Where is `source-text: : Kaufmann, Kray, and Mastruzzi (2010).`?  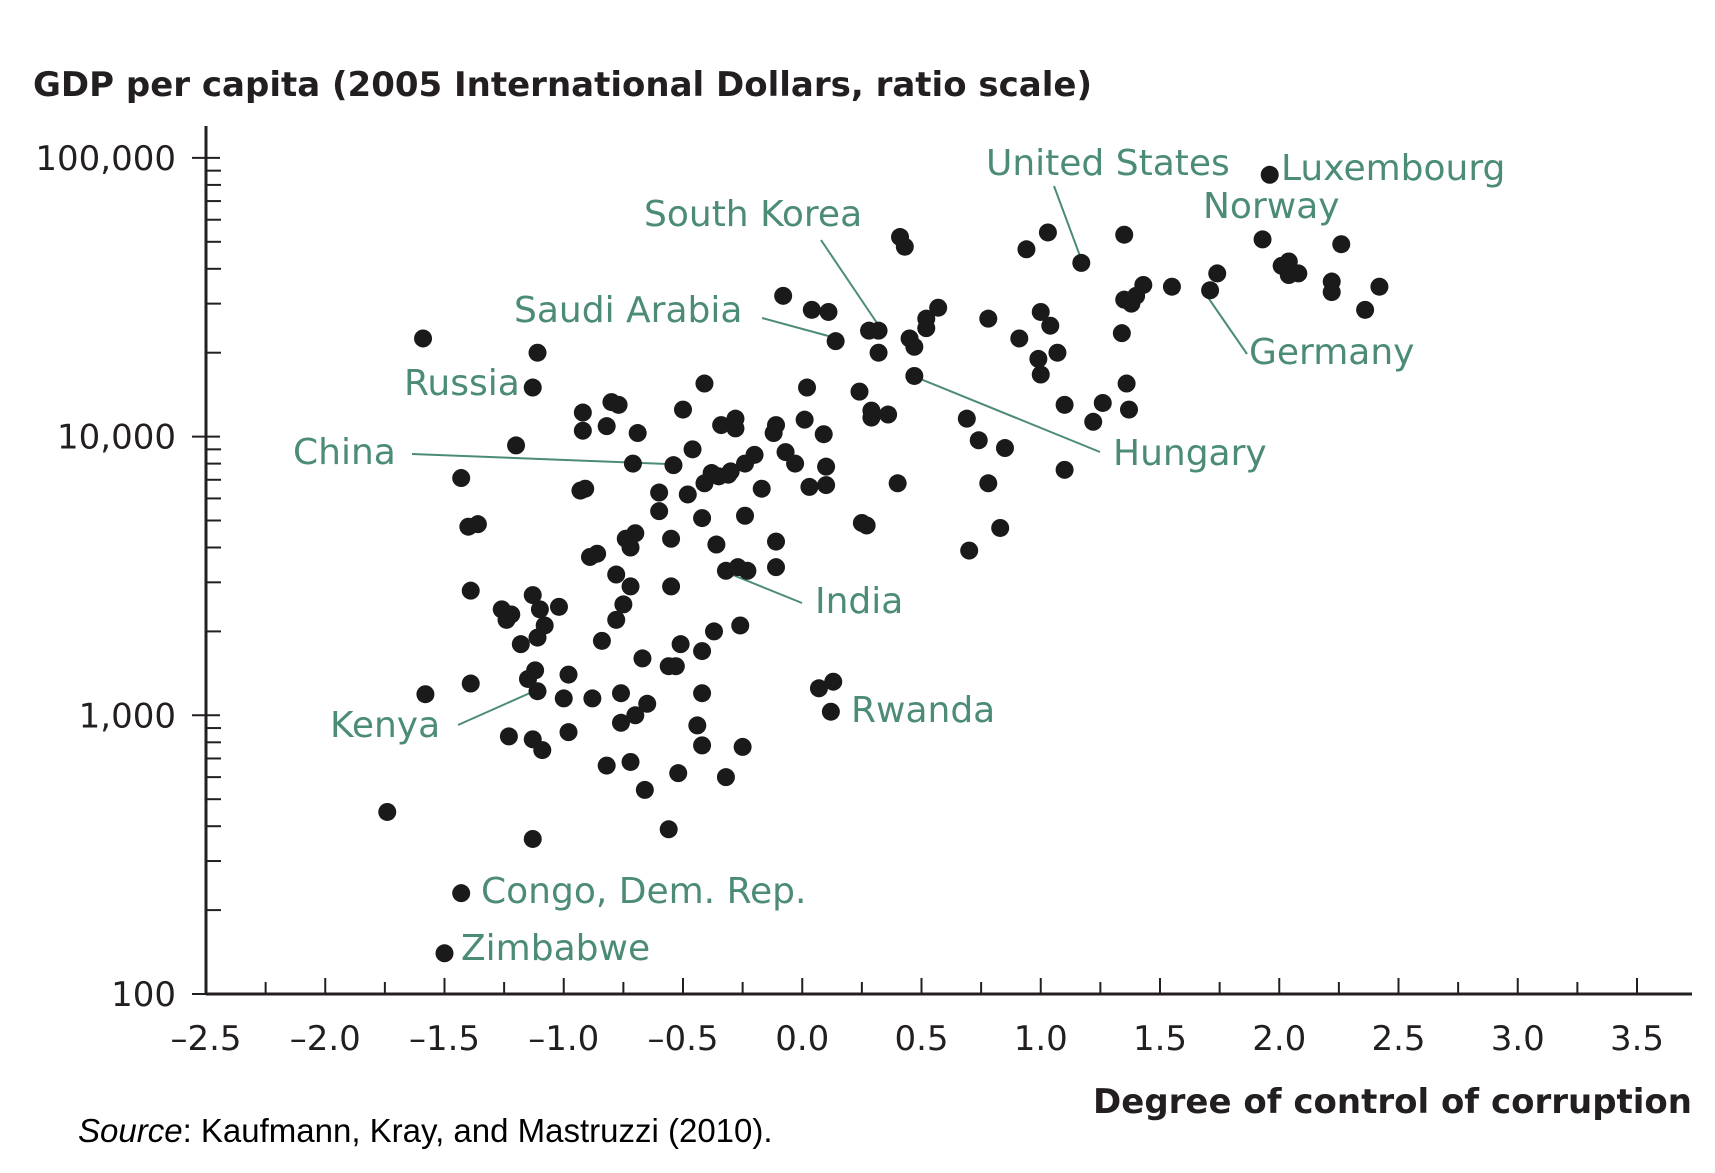
source-text: : Kaufmann, Kray, and Mastruzzi (2010). is located at coordinates (477, 1130).